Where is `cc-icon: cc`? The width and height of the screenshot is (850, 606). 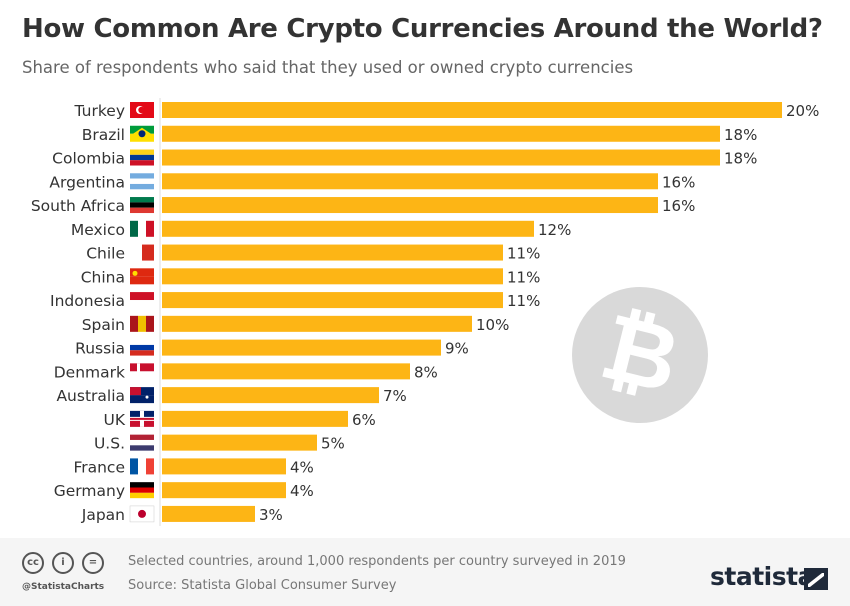
cc-icon: cc is located at coordinates (33, 563).